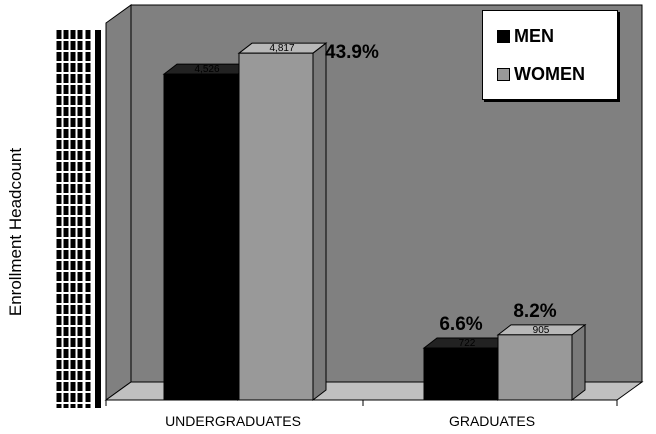 Image resolution: width=656 pixels, height=434 pixels. What do you see at coordinates (534, 311) in the screenshot?
I see `percent-label-women-graduates: 8.2%` at bounding box center [534, 311].